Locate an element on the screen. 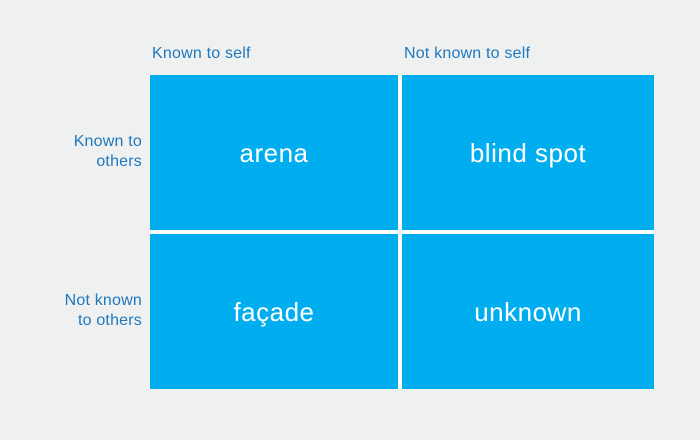 This screenshot has height=440, width=700. quadrant-facade: façade is located at coordinates (274, 311).